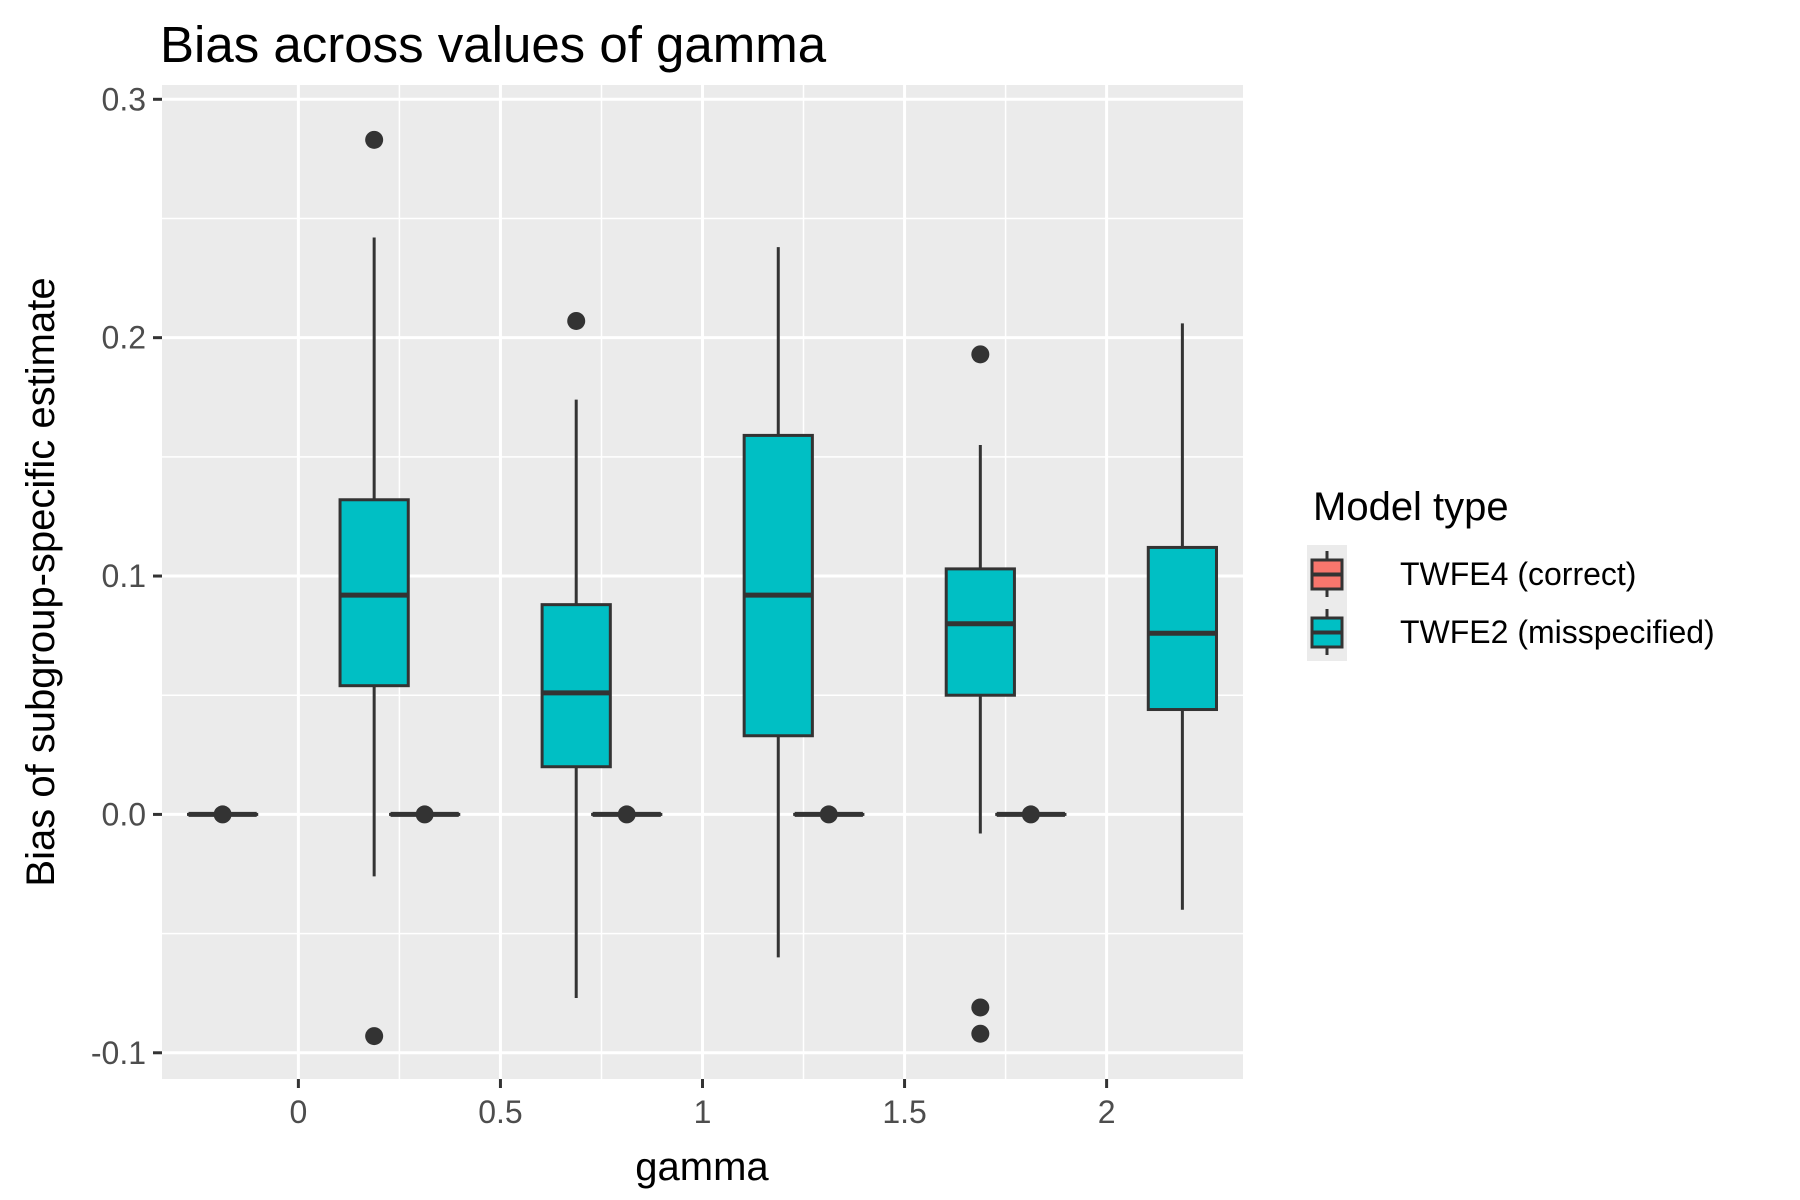 Image resolution: width=1800 pixels, height=1200 pixels. What do you see at coordinates (904, 1112) in the screenshot?
I see `x-tick-label: 1.5` at bounding box center [904, 1112].